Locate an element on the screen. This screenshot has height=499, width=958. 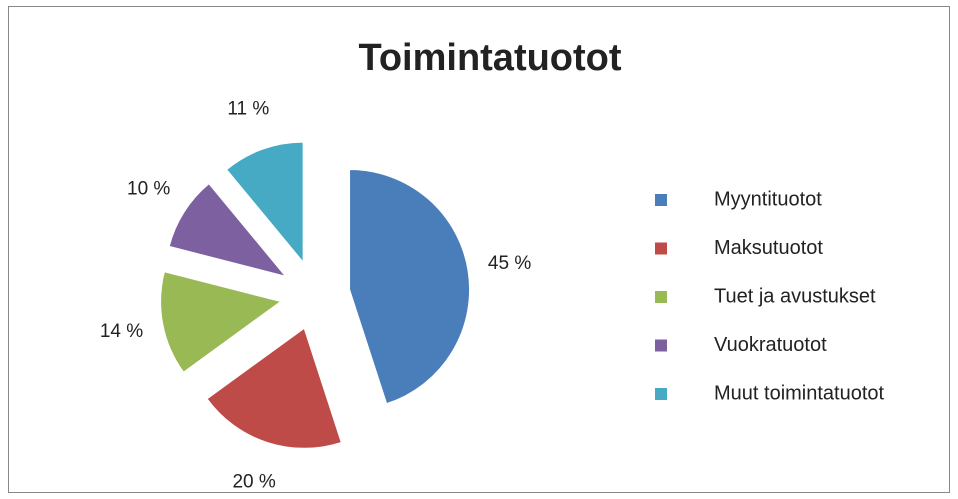
data-label: 20 % is located at coordinates (253, 481).